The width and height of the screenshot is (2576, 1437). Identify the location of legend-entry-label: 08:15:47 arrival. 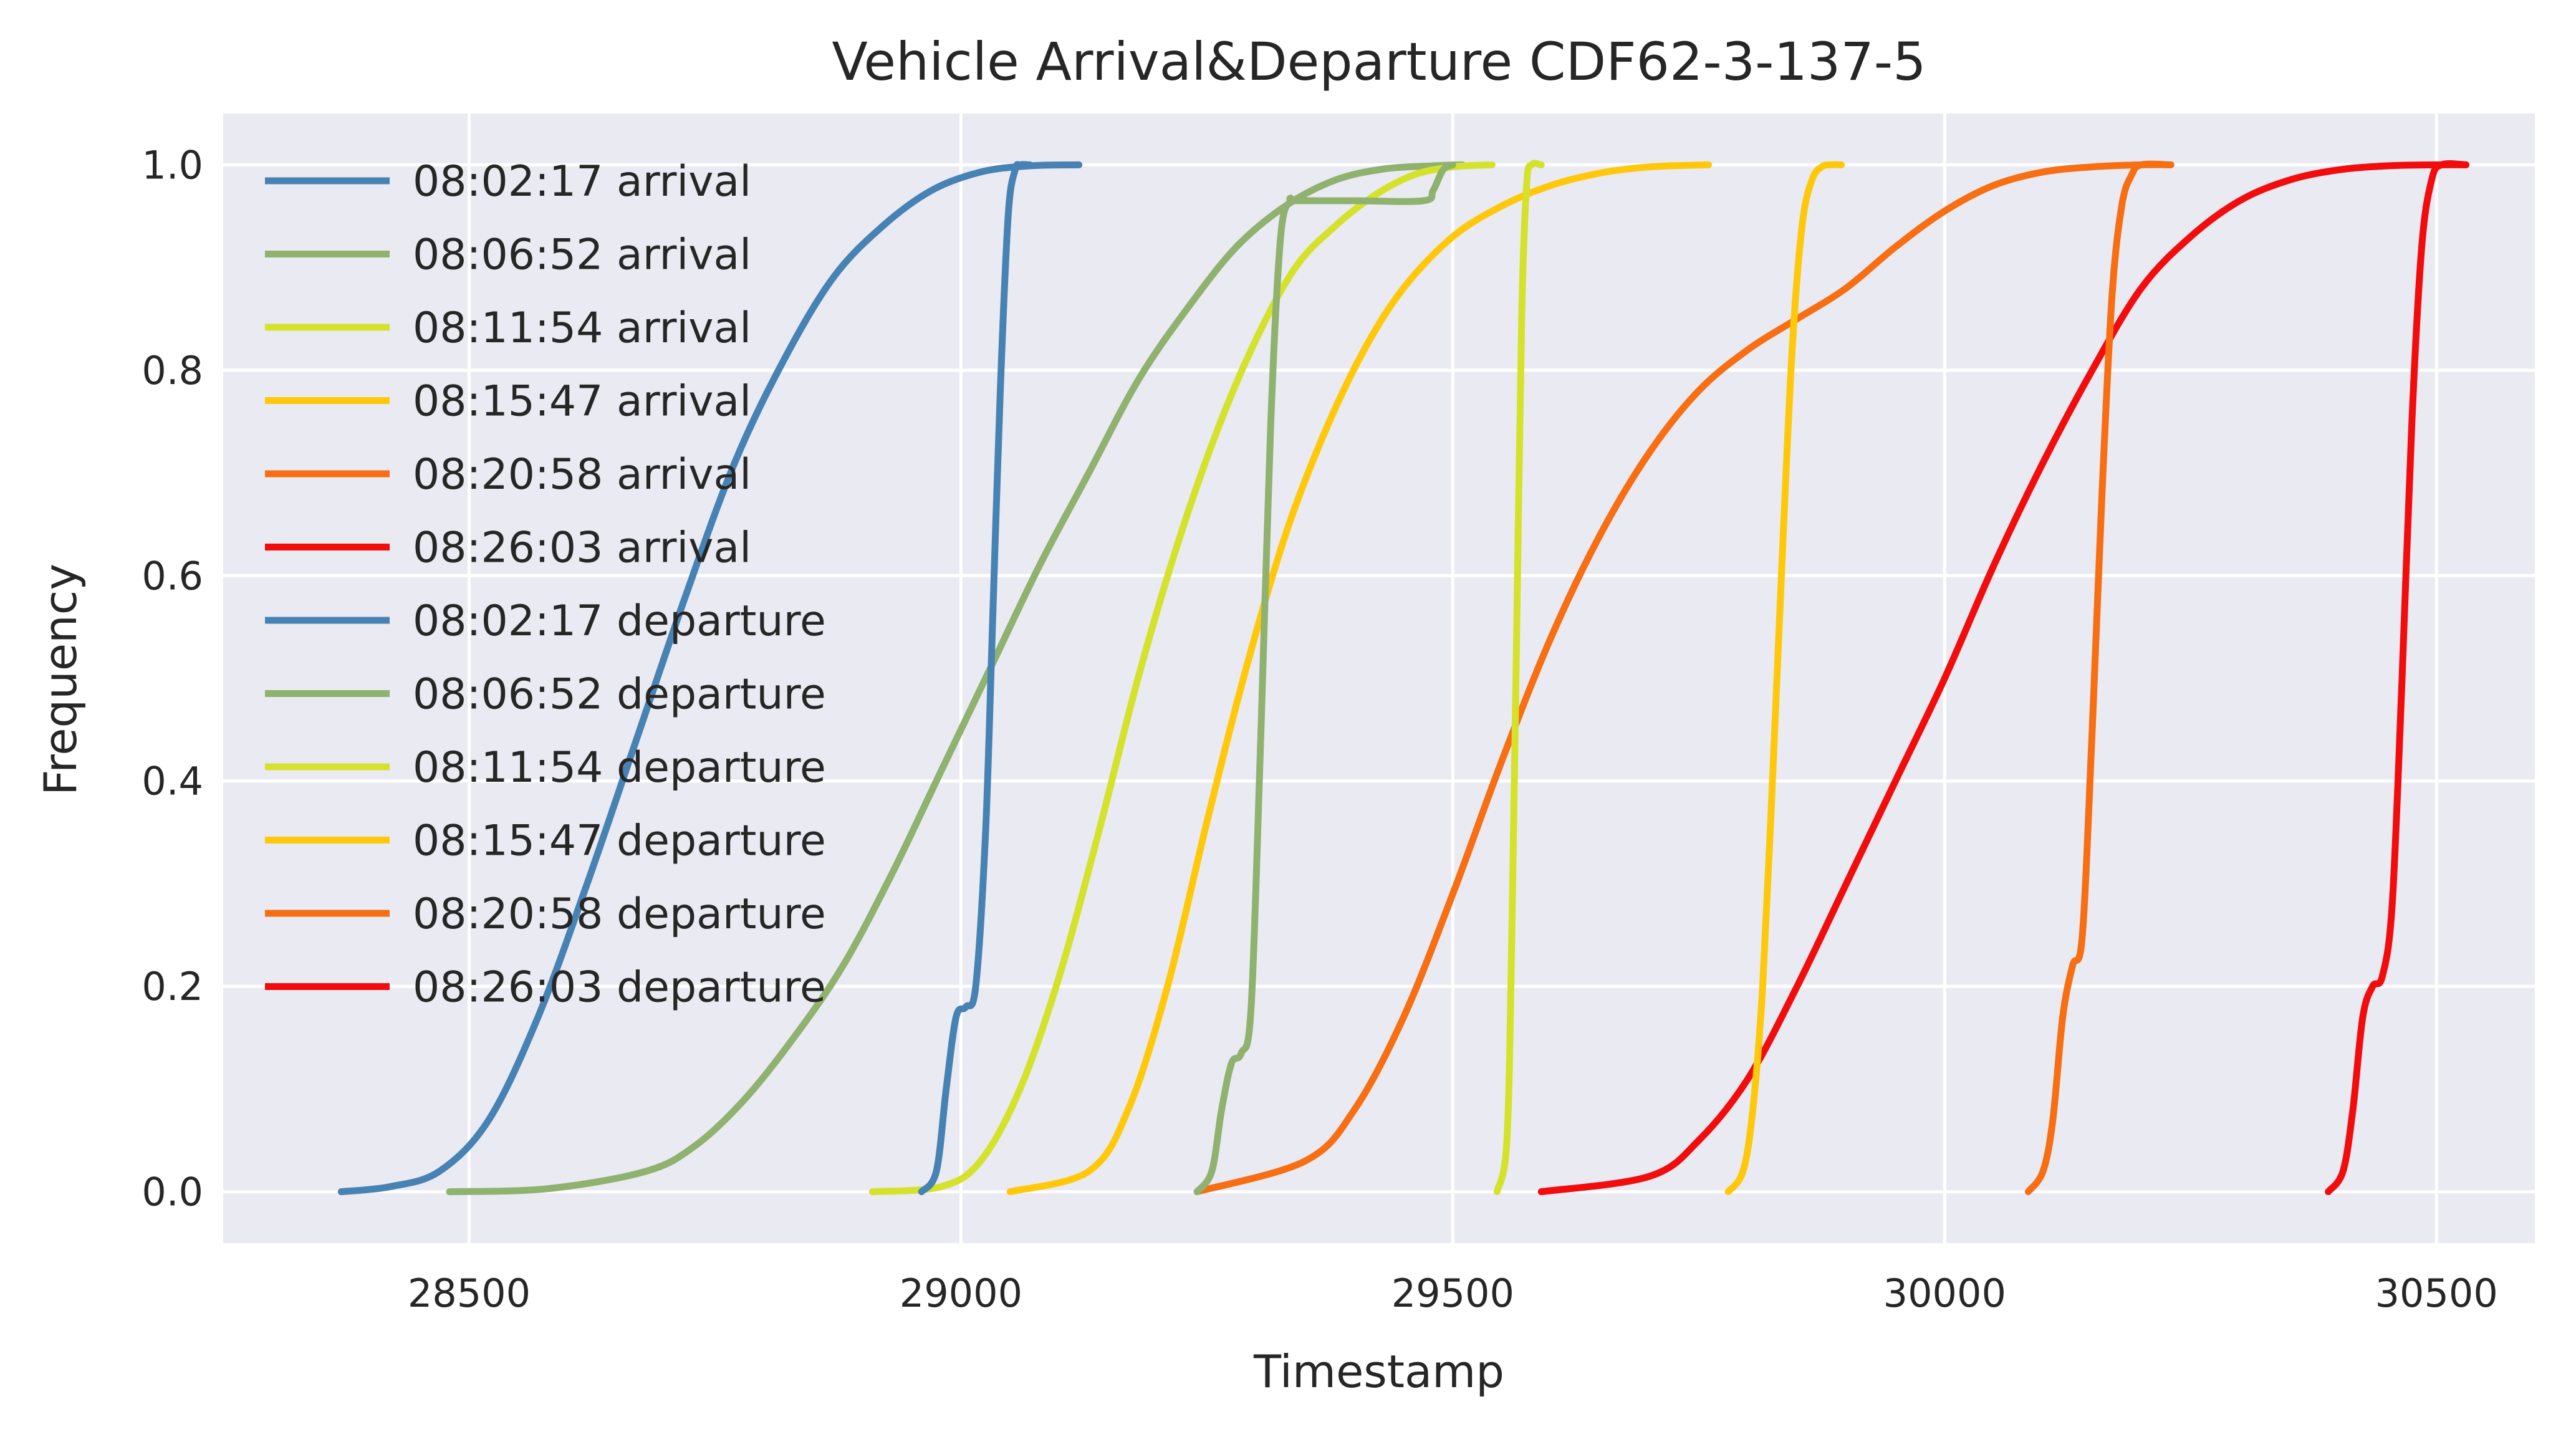
(582, 402).